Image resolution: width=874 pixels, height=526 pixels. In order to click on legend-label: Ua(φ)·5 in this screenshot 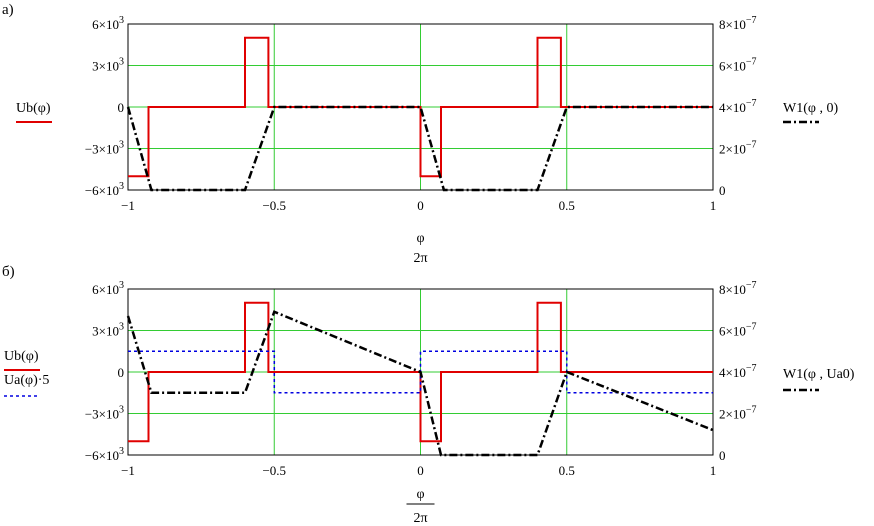, I will do `click(26, 380)`.